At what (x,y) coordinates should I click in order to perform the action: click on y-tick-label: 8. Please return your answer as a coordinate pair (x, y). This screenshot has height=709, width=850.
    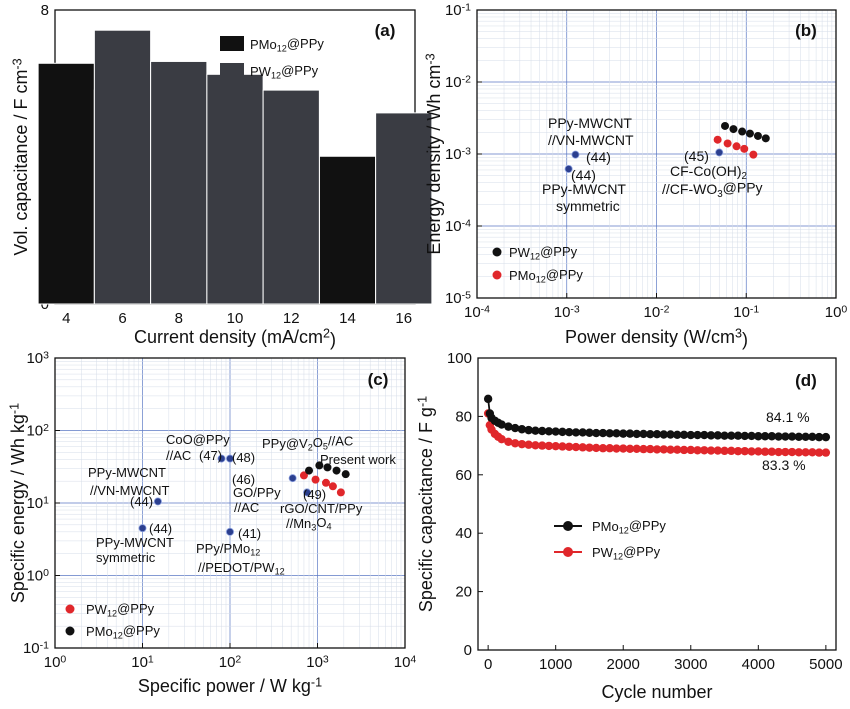
    Looking at the image, I should click on (45, 10).